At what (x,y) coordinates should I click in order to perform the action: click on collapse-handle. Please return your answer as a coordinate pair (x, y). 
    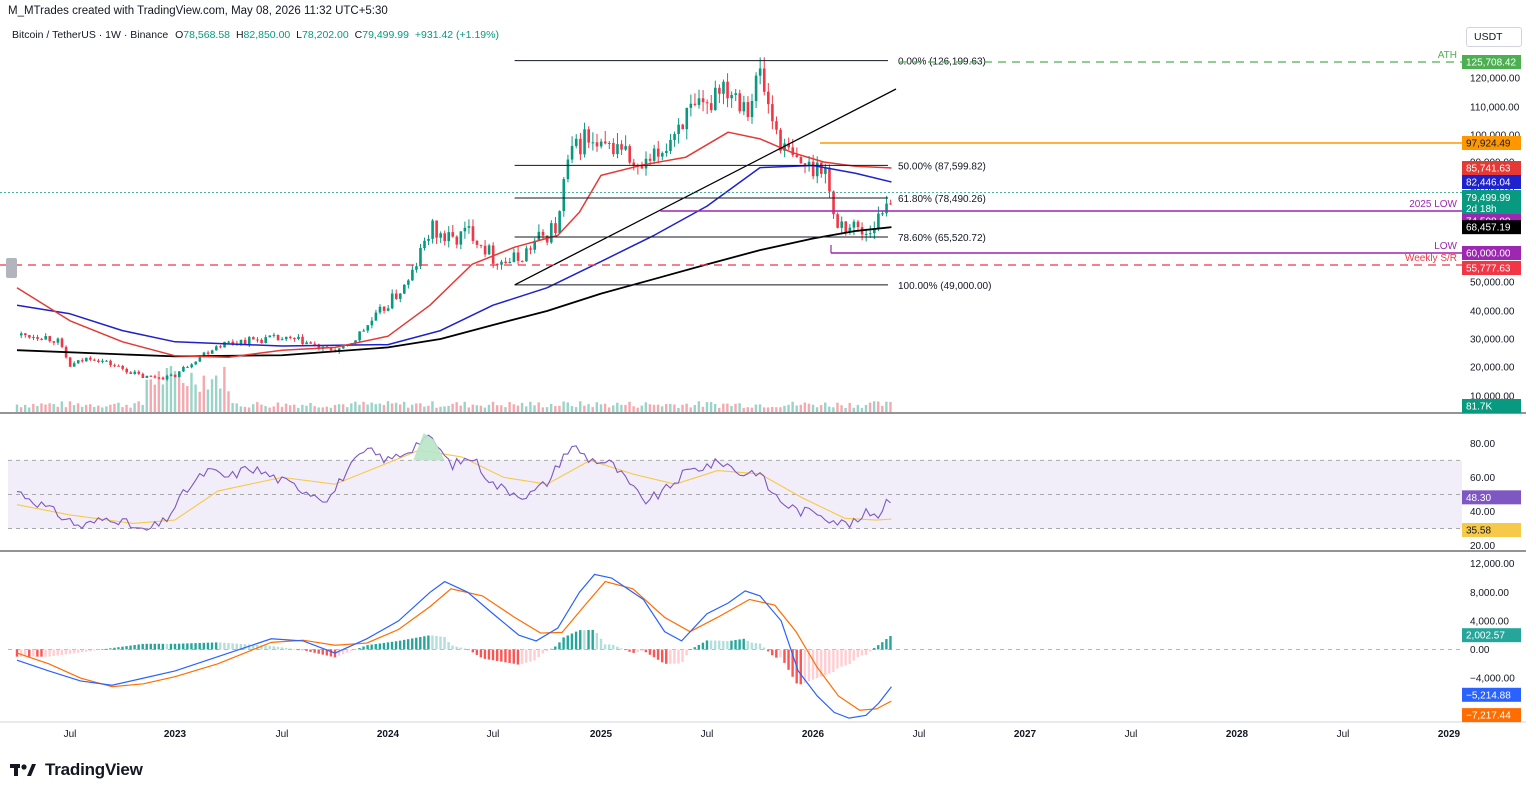
    Looking at the image, I should click on (11, 268).